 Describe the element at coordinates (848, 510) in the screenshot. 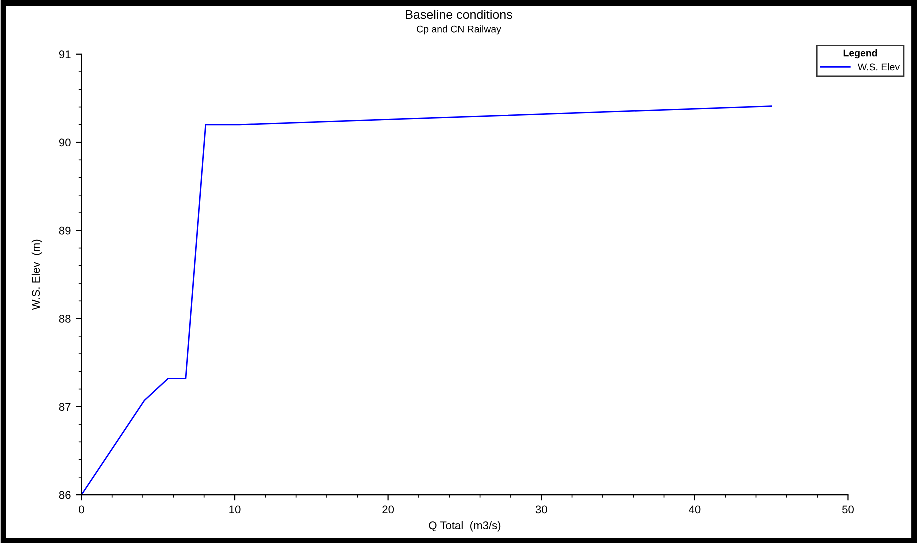

I see `x-tick-label: 50` at that location.